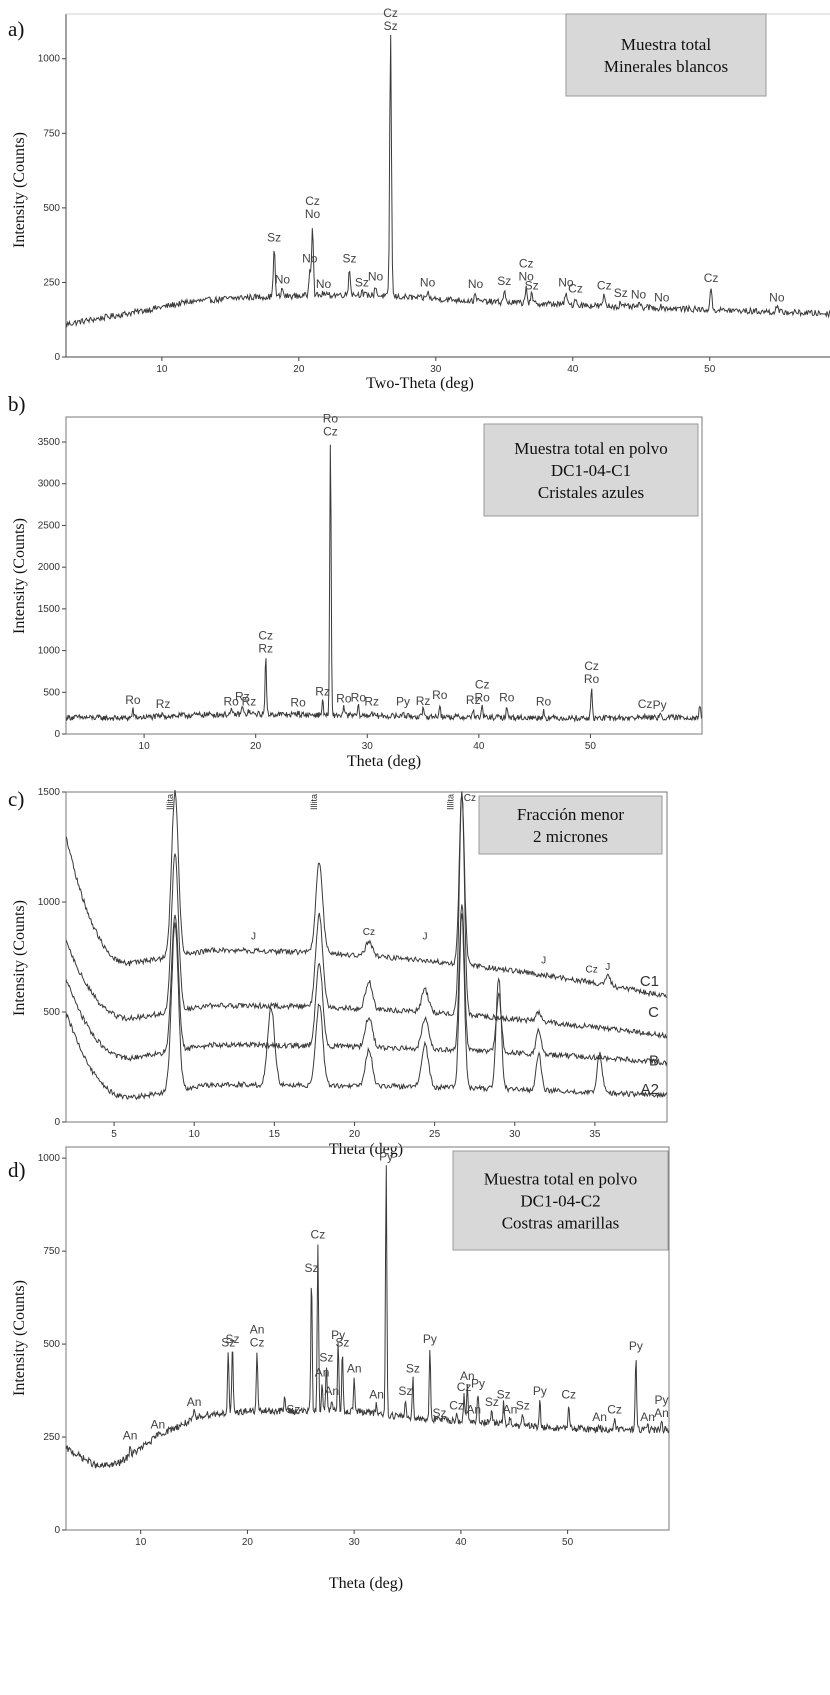  What do you see at coordinates (654, 1060) in the screenshot?
I see `series-label-B: B` at bounding box center [654, 1060].